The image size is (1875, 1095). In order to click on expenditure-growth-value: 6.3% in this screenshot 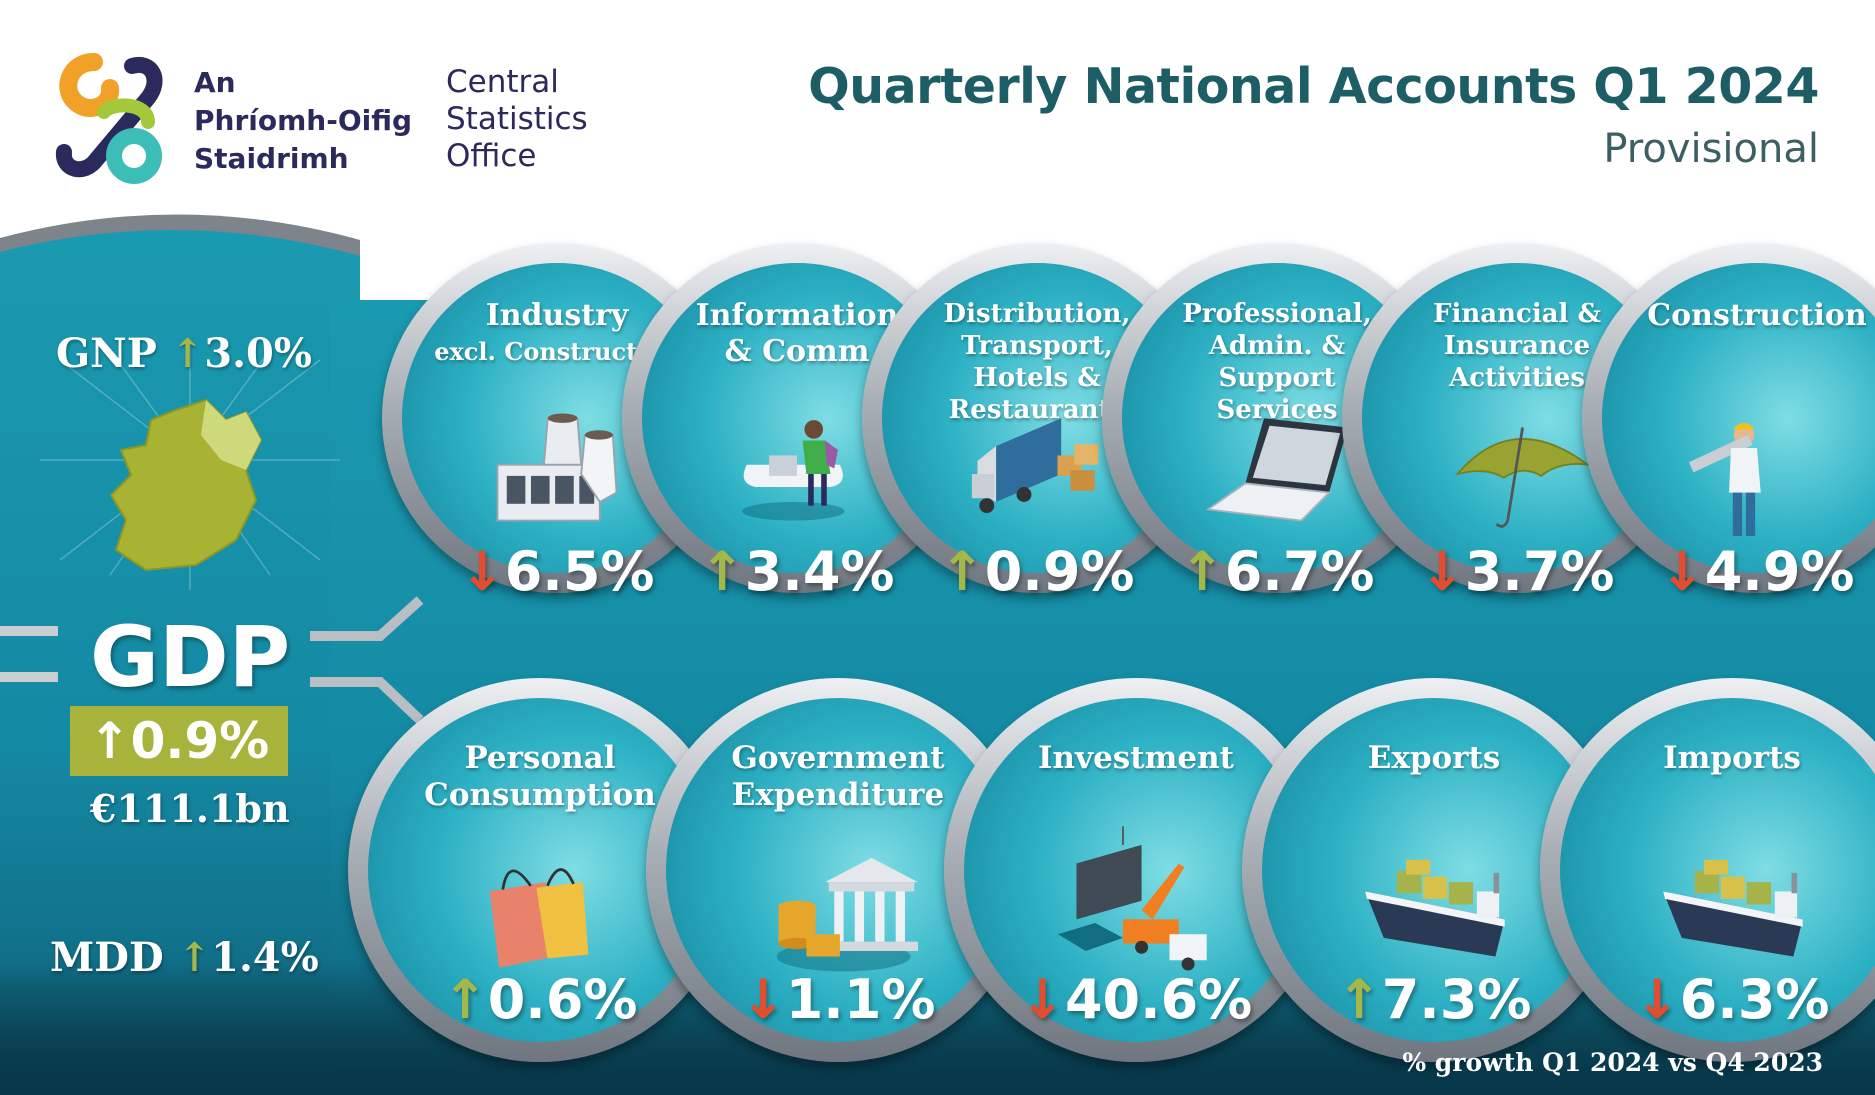, I will do `click(1754, 999)`.